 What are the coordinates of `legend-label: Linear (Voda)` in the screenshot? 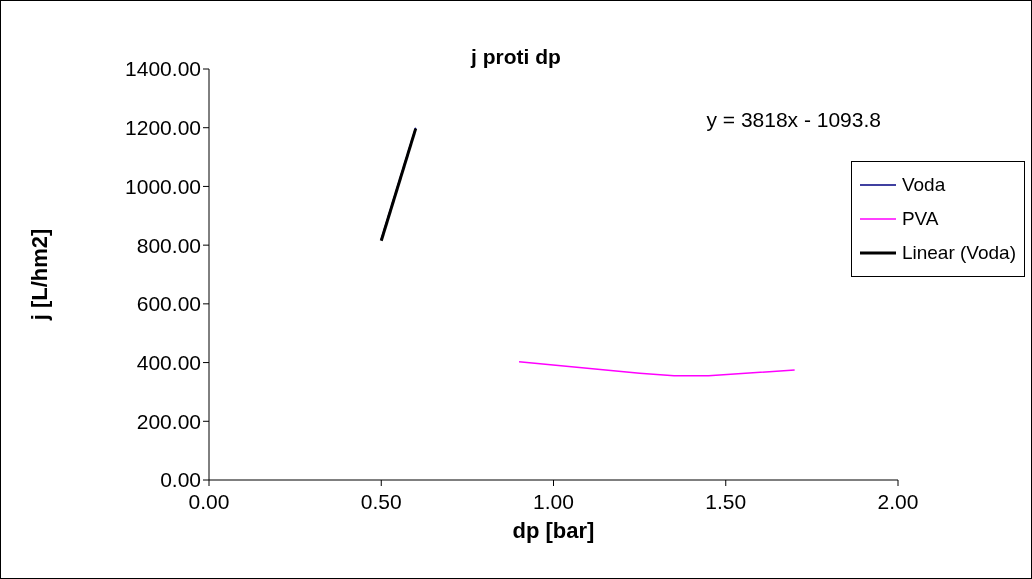 It's located at (958, 253).